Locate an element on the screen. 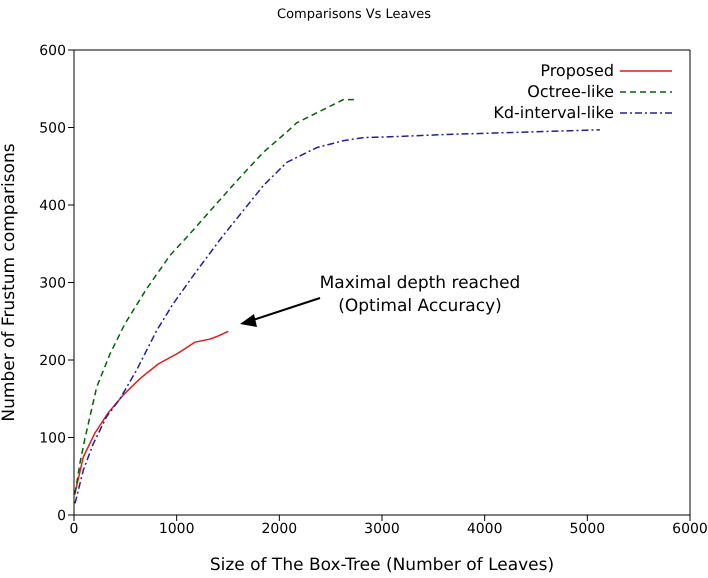 Image resolution: width=708 pixels, height=578 pixels. x-tick-label: 1000 is located at coordinates (176, 528).